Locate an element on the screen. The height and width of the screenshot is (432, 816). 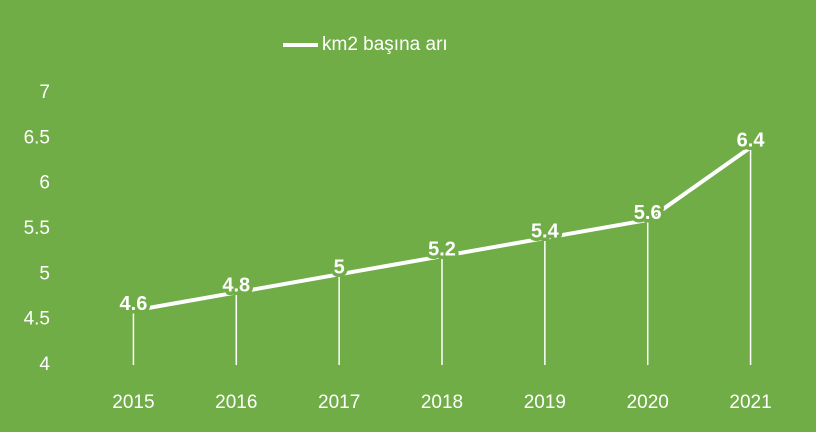
x-tick-label: 2016 is located at coordinates (236, 402).